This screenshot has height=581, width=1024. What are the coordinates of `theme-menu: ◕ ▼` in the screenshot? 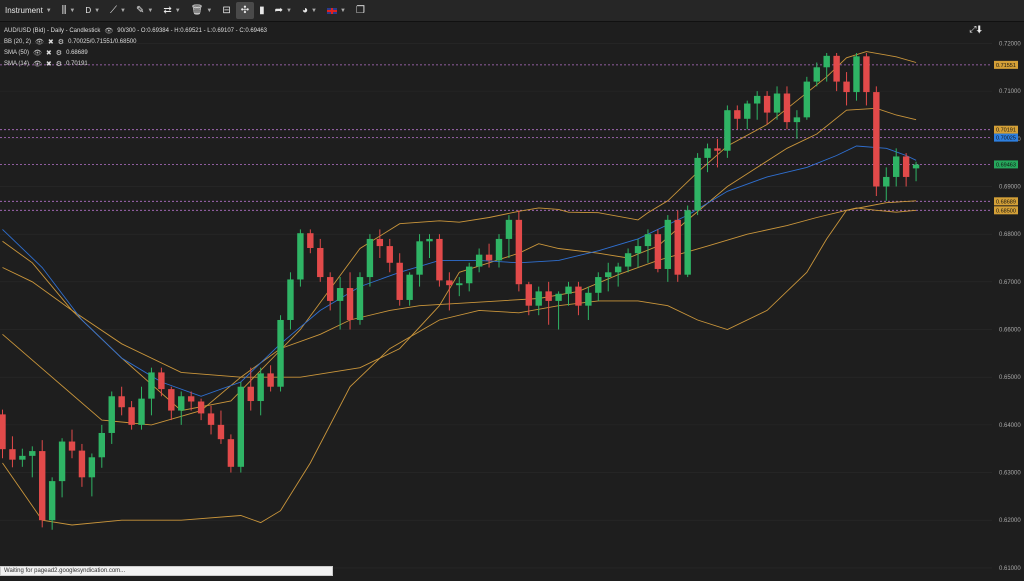 It's located at (309, 10).